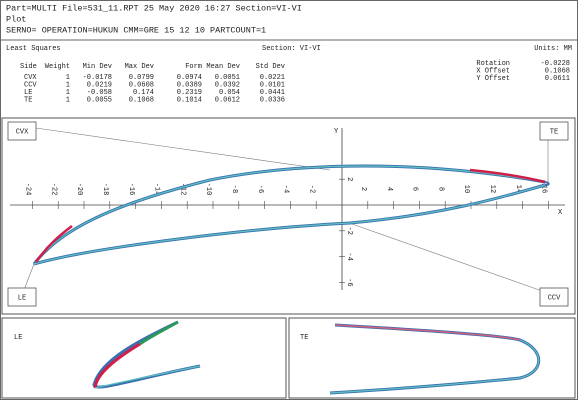 The image size is (578, 400). I want to click on y-tick-label: -2, so click(349, 231).